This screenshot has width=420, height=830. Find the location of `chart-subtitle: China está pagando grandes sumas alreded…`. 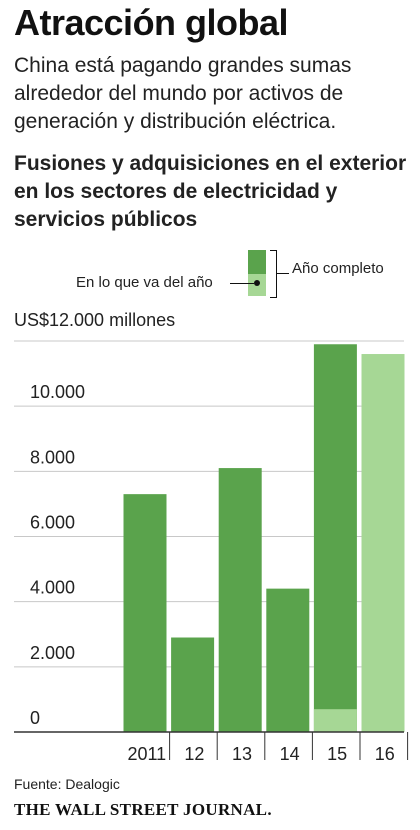

chart-subtitle: China está pagando grandes sumas alreded… is located at coordinates (183, 93).